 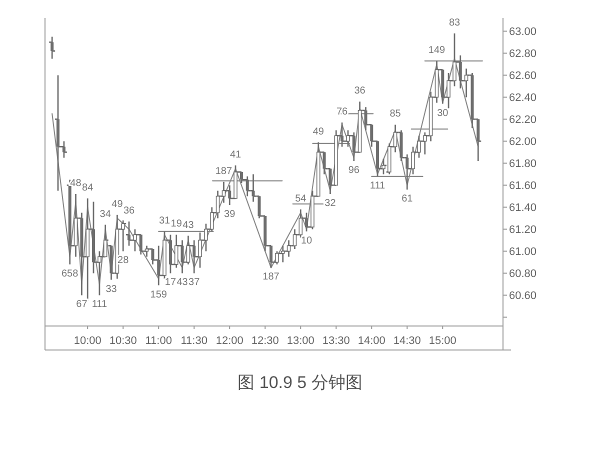 What do you see at coordinates (112, 289) in the screenshot?
I see `annotation: 33` at bounding box center [112, 289].